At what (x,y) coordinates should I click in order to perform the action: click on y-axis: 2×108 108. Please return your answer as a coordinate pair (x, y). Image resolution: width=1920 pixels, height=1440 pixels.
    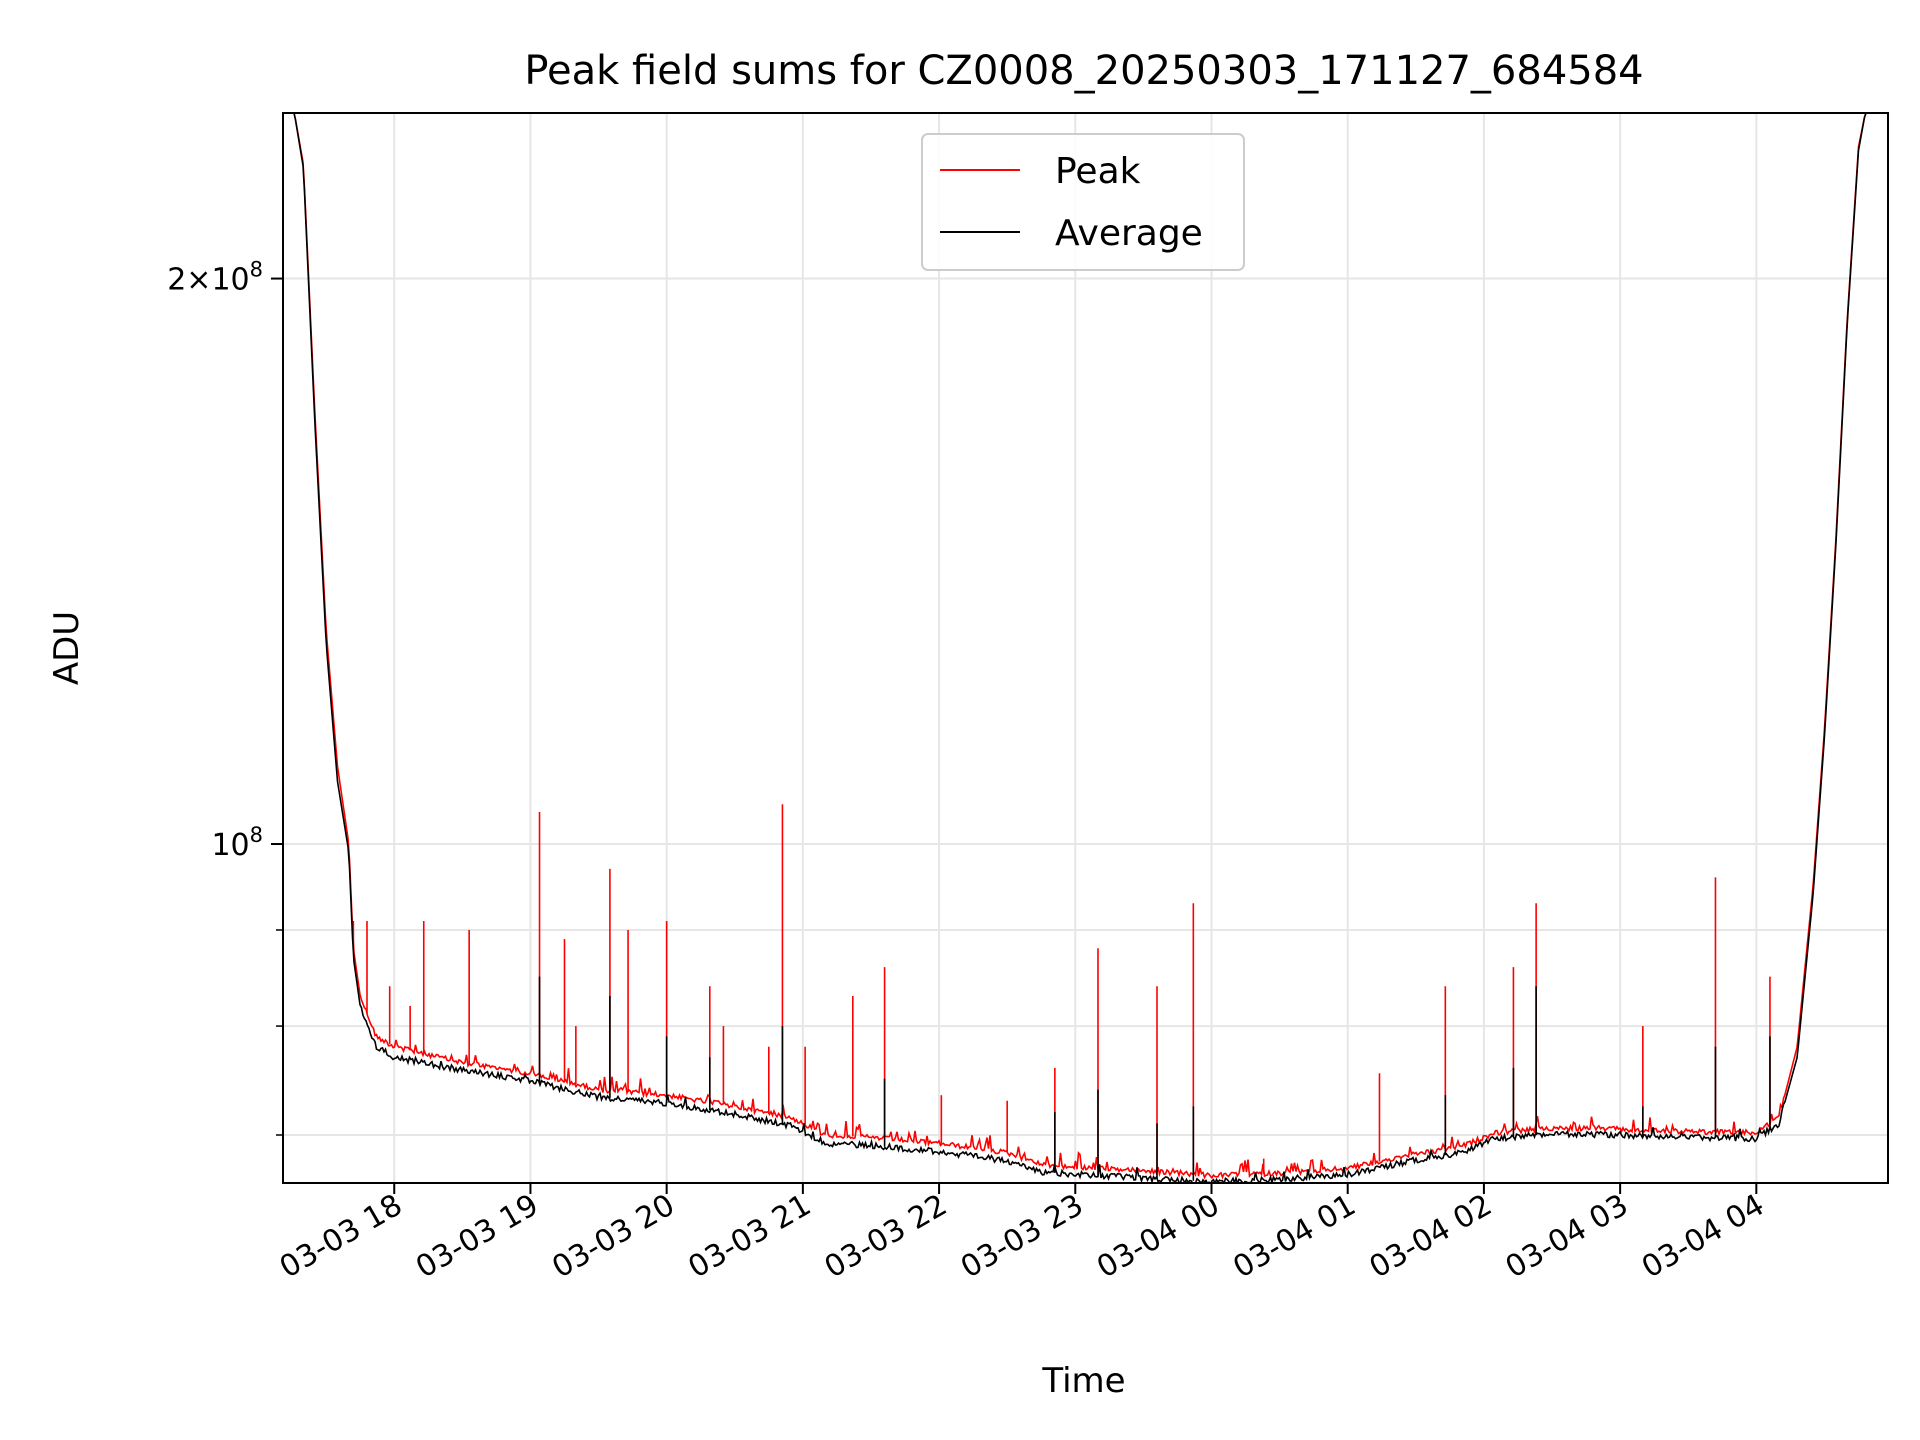
    Looking at the image, I should click on (225, 697).